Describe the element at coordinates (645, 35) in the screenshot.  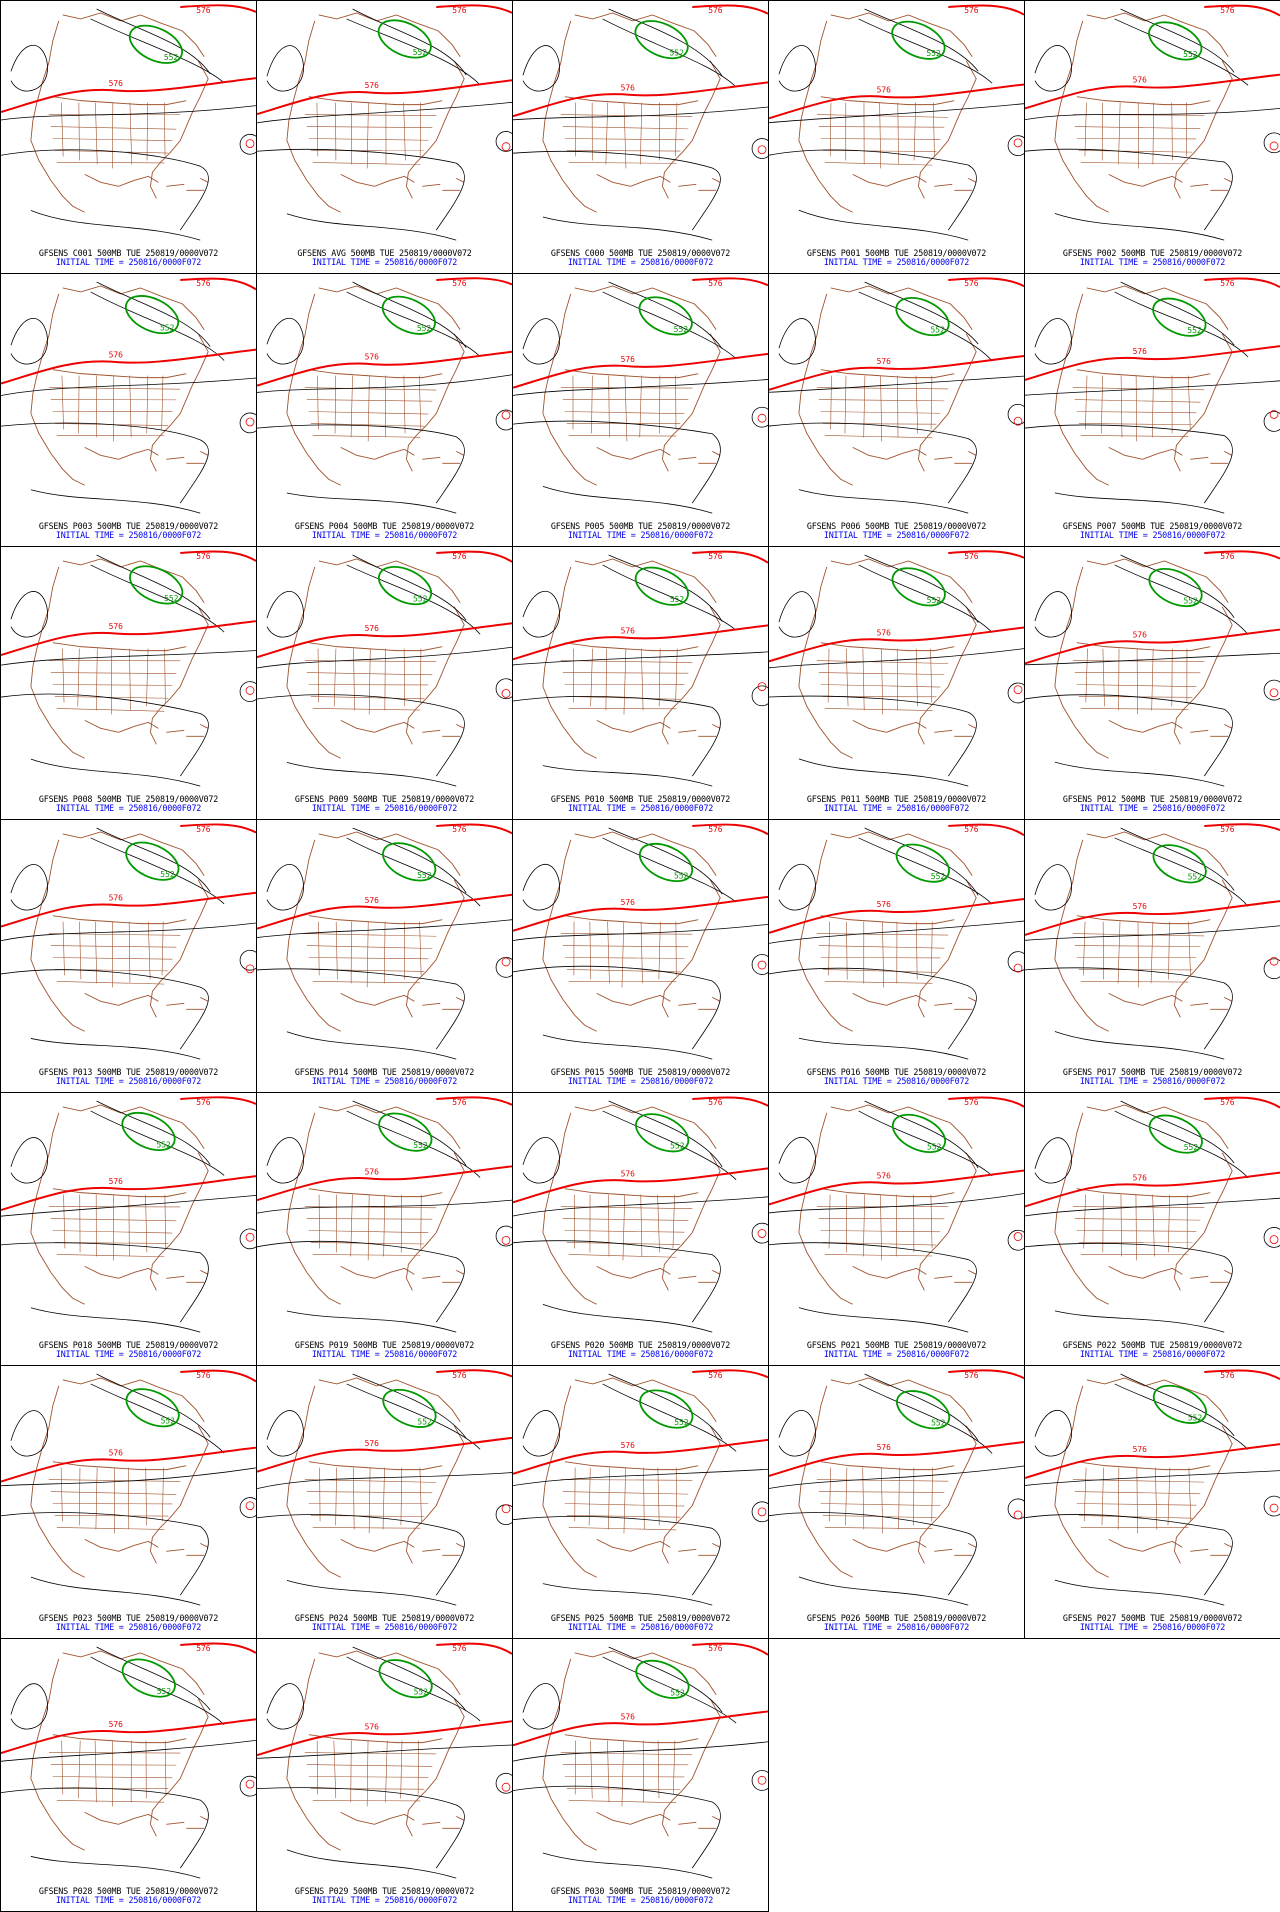
I see `coastline-north` at that location.